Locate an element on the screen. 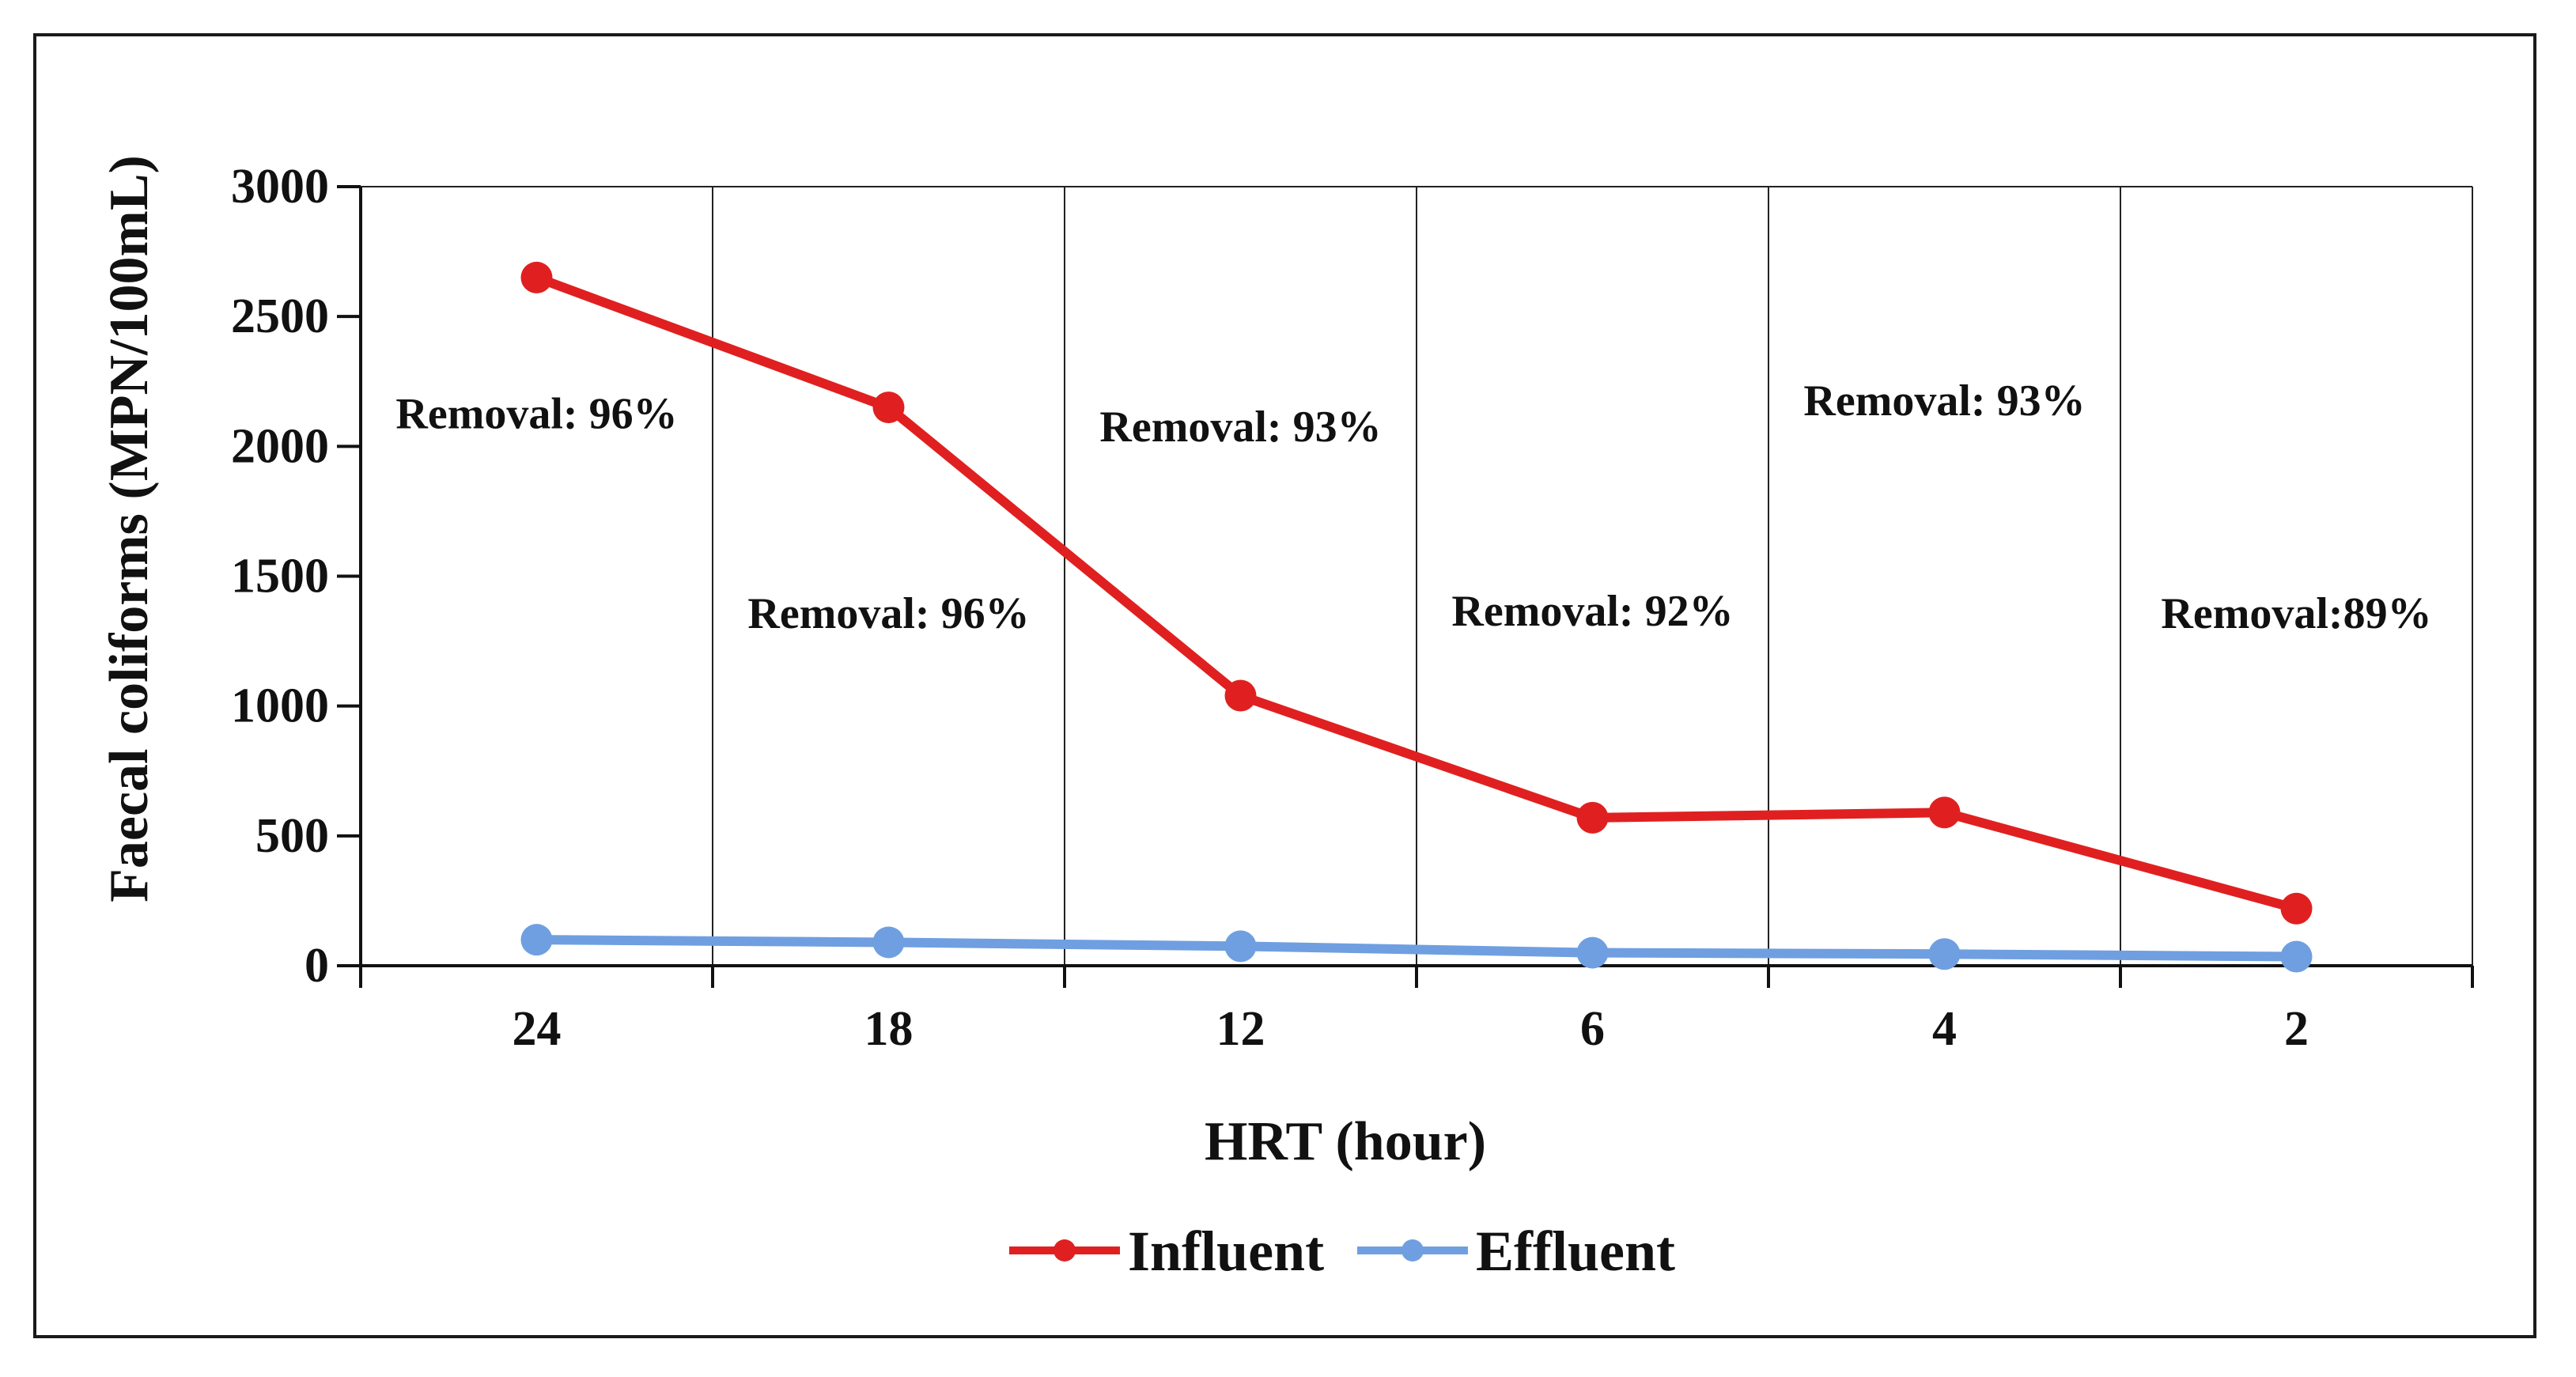 The image size is (2576, 1377). y-tick-label: 1000 is located at coordinates (280, 706).